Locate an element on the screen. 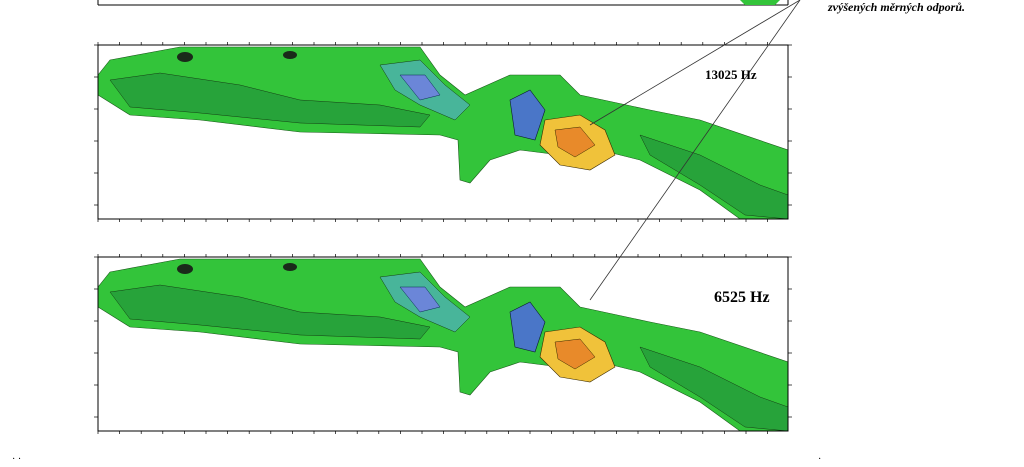 Image resolution: width=1024 pixels, height=467 pixels. panel-top-fragment is located at coordinates (443, 3).